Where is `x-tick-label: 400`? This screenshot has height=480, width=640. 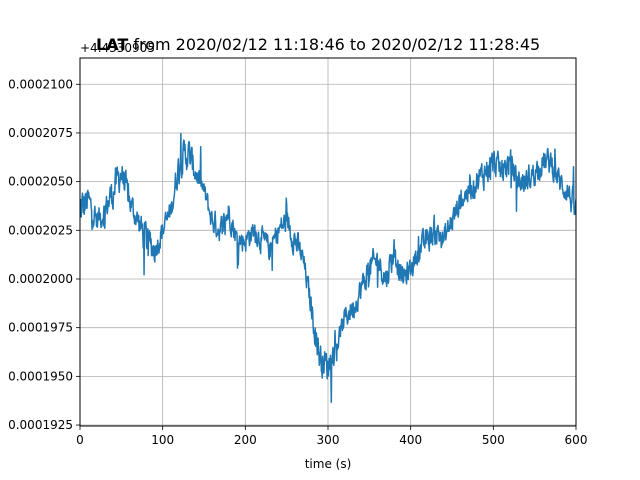
x-tick-label: 400 is located at coordinates (410, 440).